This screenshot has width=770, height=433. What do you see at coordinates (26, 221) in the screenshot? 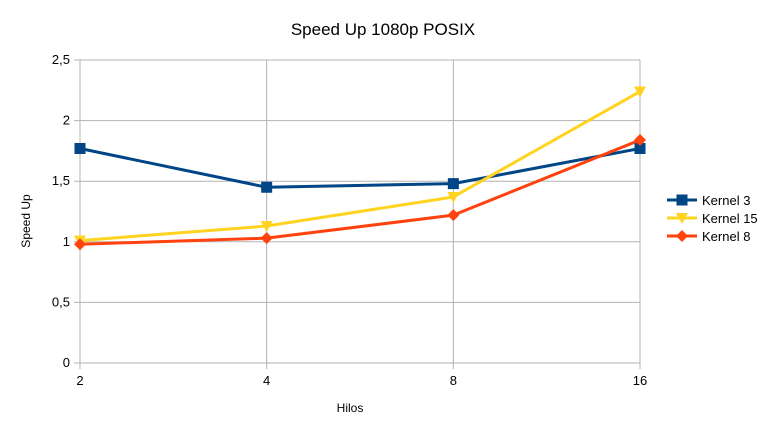
I see `y-axis-label: Speed Up` at bounding box center [26, 221].